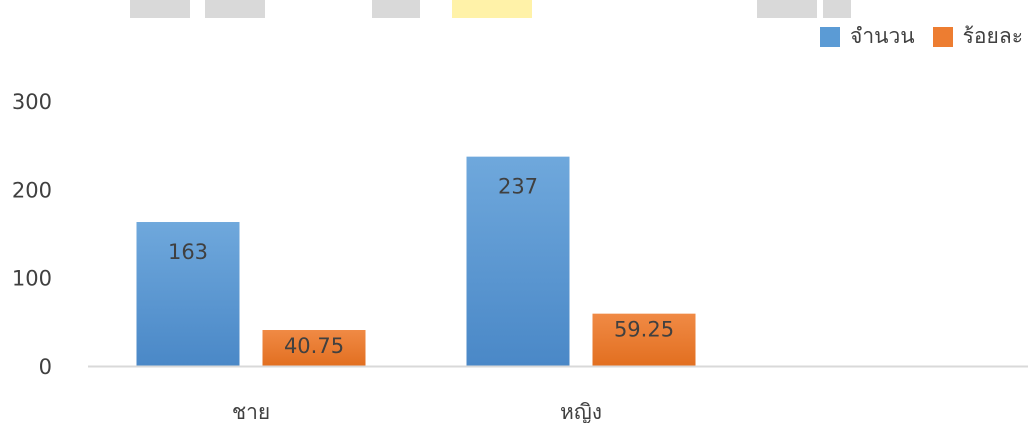 The height and width of the screenshot is (423, 1035). What do you see at coordinates (32, 279) in the screenshot?
I see `y-tick-label: 100` at bounding box center [32, 279].